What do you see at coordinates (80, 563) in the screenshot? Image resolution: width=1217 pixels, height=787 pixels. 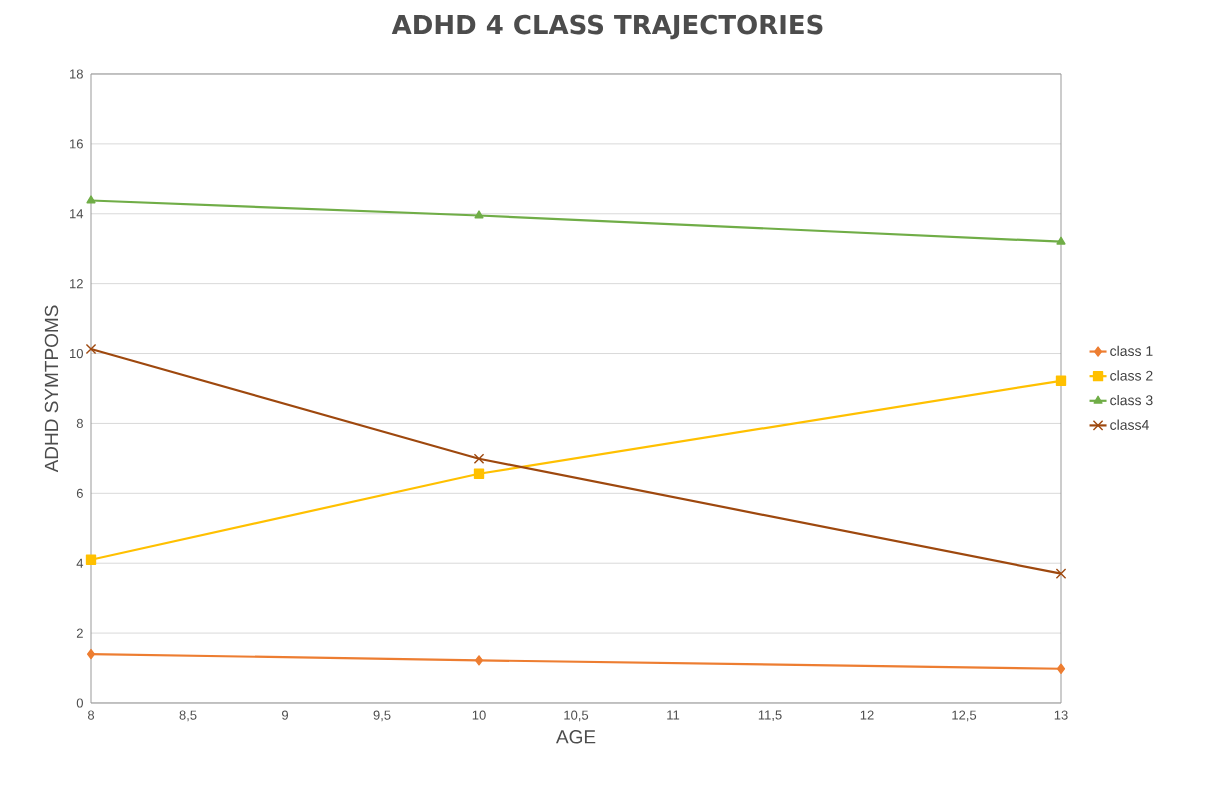 I see `y-tick-label: 4` at bounding box center [80, 563].